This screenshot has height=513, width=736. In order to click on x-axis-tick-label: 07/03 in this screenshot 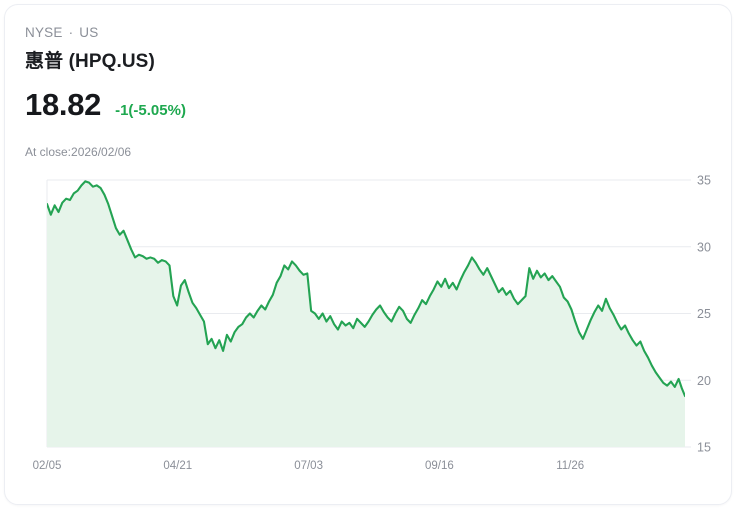, I will do `click(308, 466)`.